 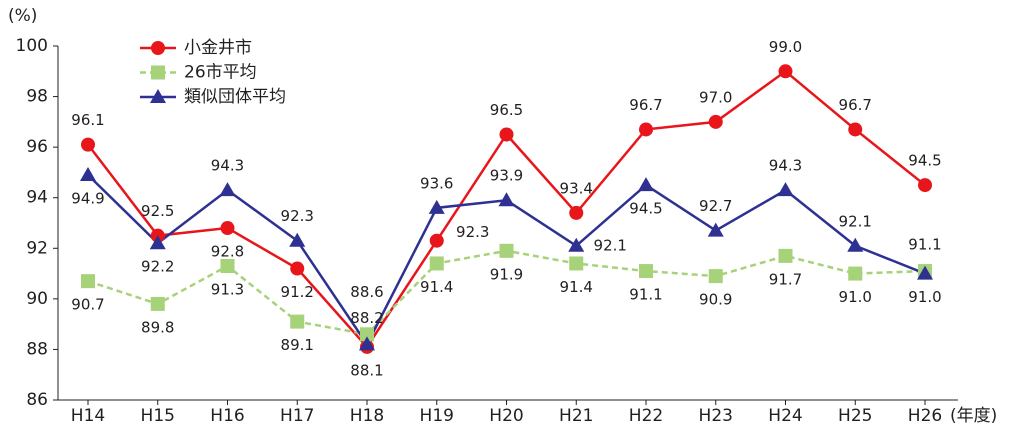 What do you see at coordinates (87, 305) in the screenshot?
I see `data-label: 90.7` at bounding box center [87, 305].